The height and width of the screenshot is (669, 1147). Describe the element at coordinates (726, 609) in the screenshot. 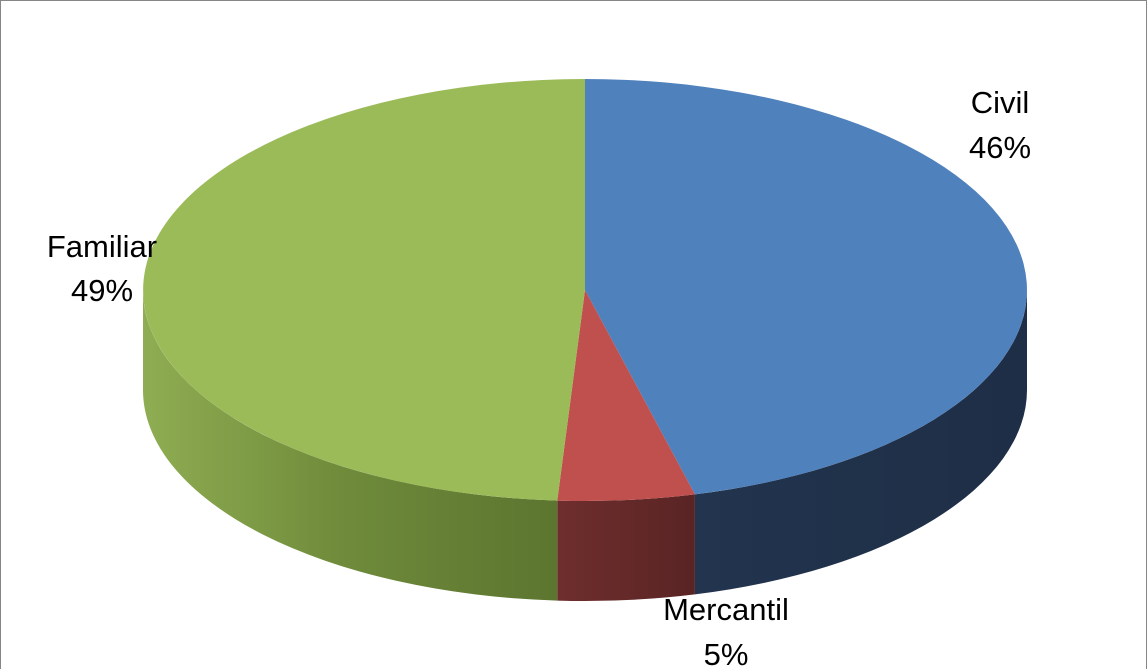

I see `slice-label-mercantil-name: Mercantil` at that location.